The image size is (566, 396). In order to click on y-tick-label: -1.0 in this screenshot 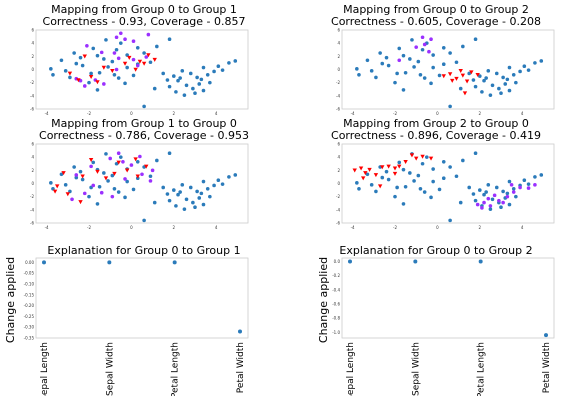, I will do `click(336, 332)`.